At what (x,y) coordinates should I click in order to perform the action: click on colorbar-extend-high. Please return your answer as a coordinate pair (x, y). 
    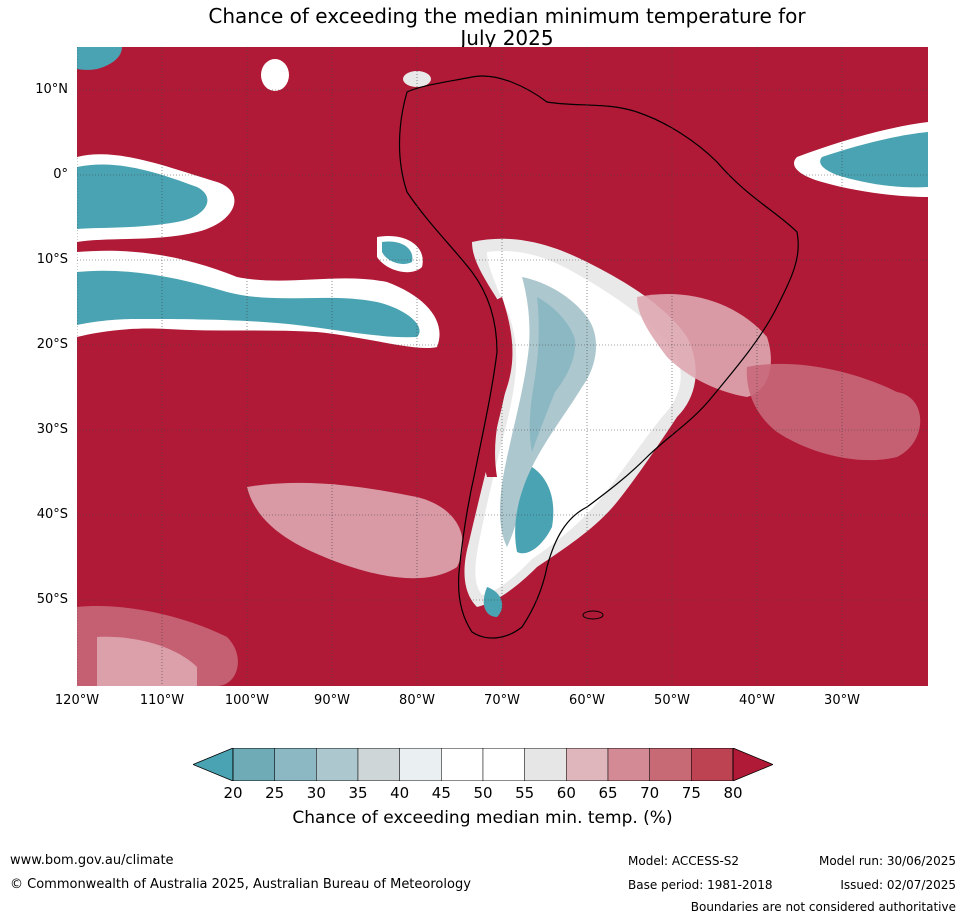
    Looking at the image, I should click on (752, 764).